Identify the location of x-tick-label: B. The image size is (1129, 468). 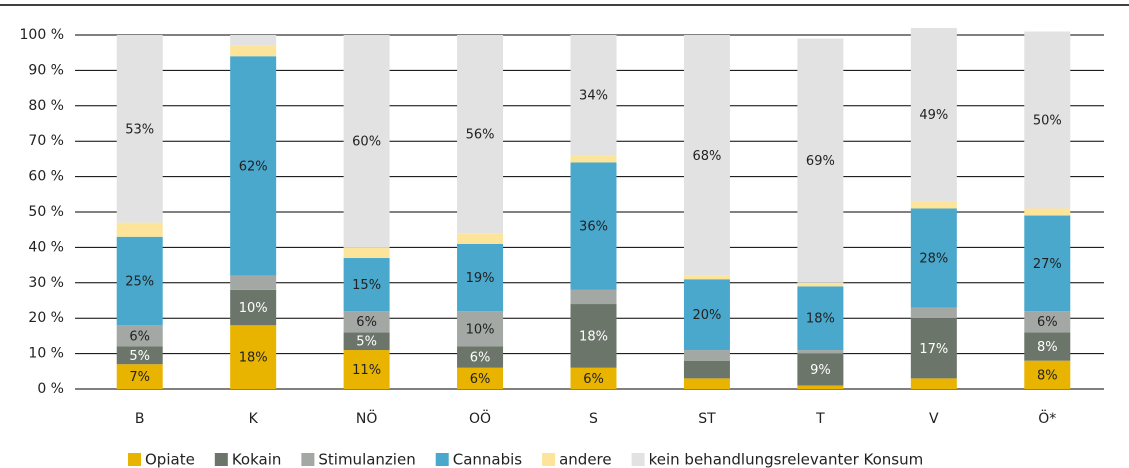
(140, 419).